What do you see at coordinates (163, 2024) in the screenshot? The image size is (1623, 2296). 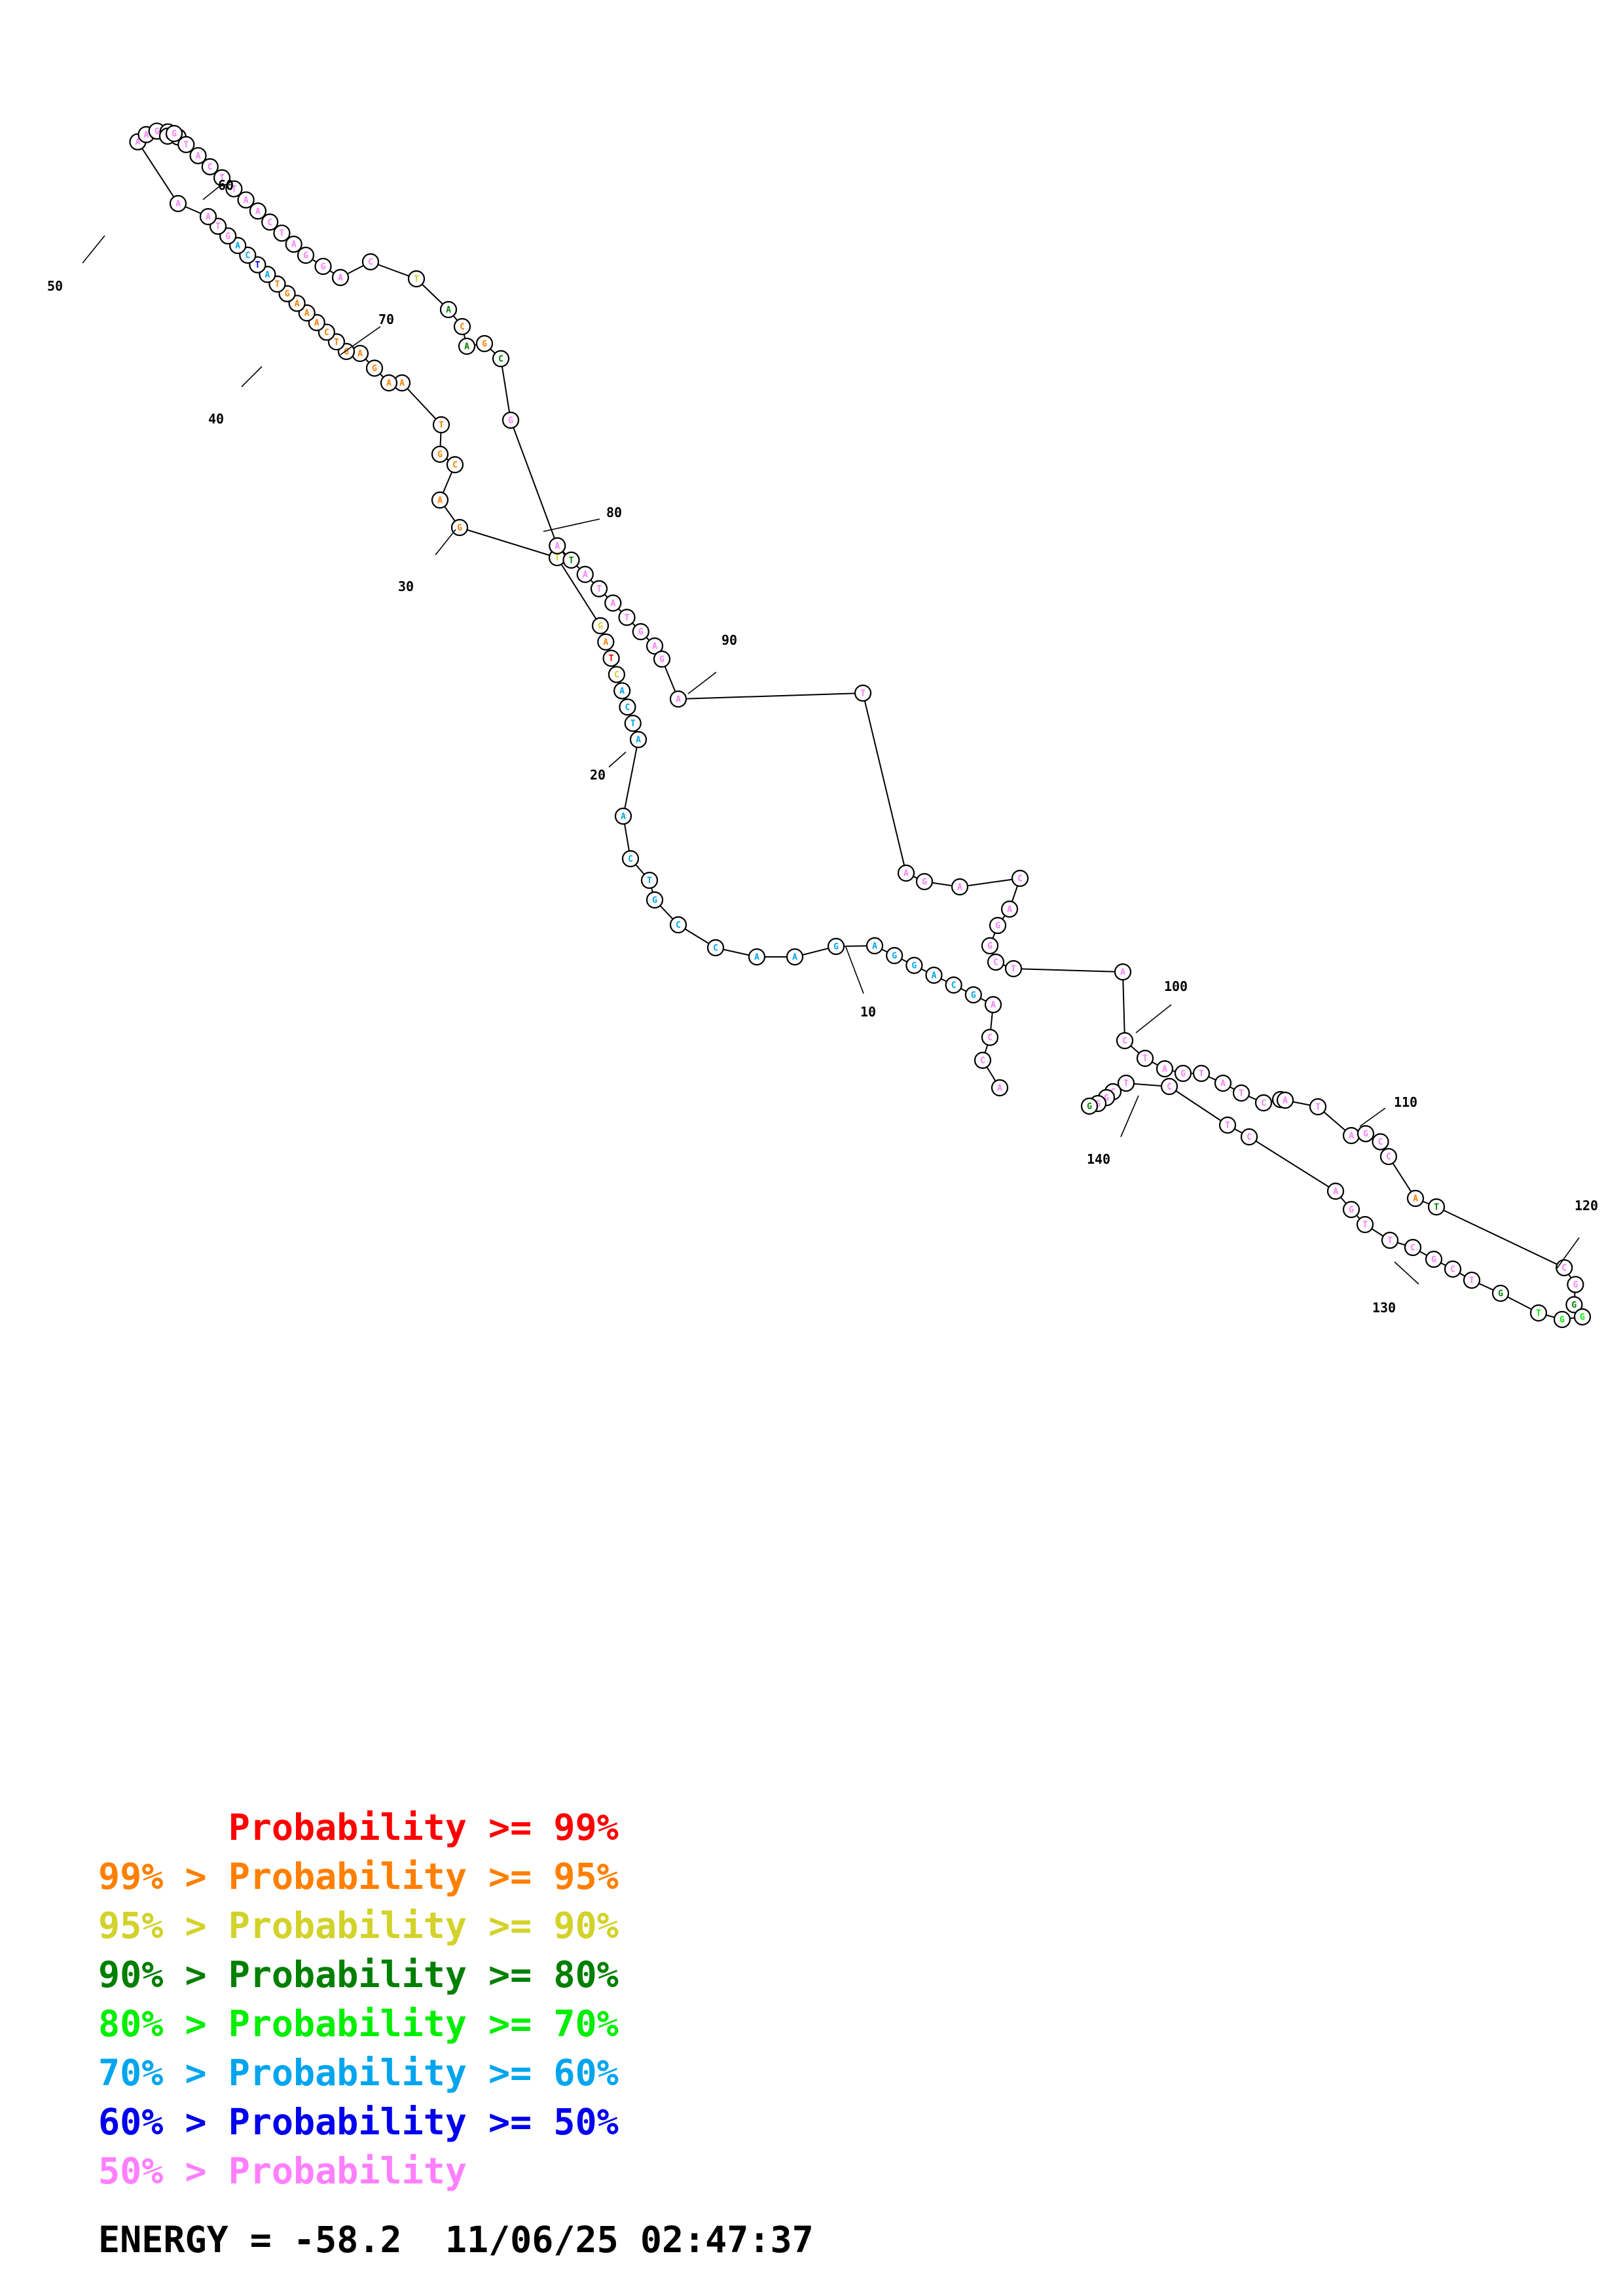 I see `legend-prefix: 80% >` at bounding box center [163, 2024].